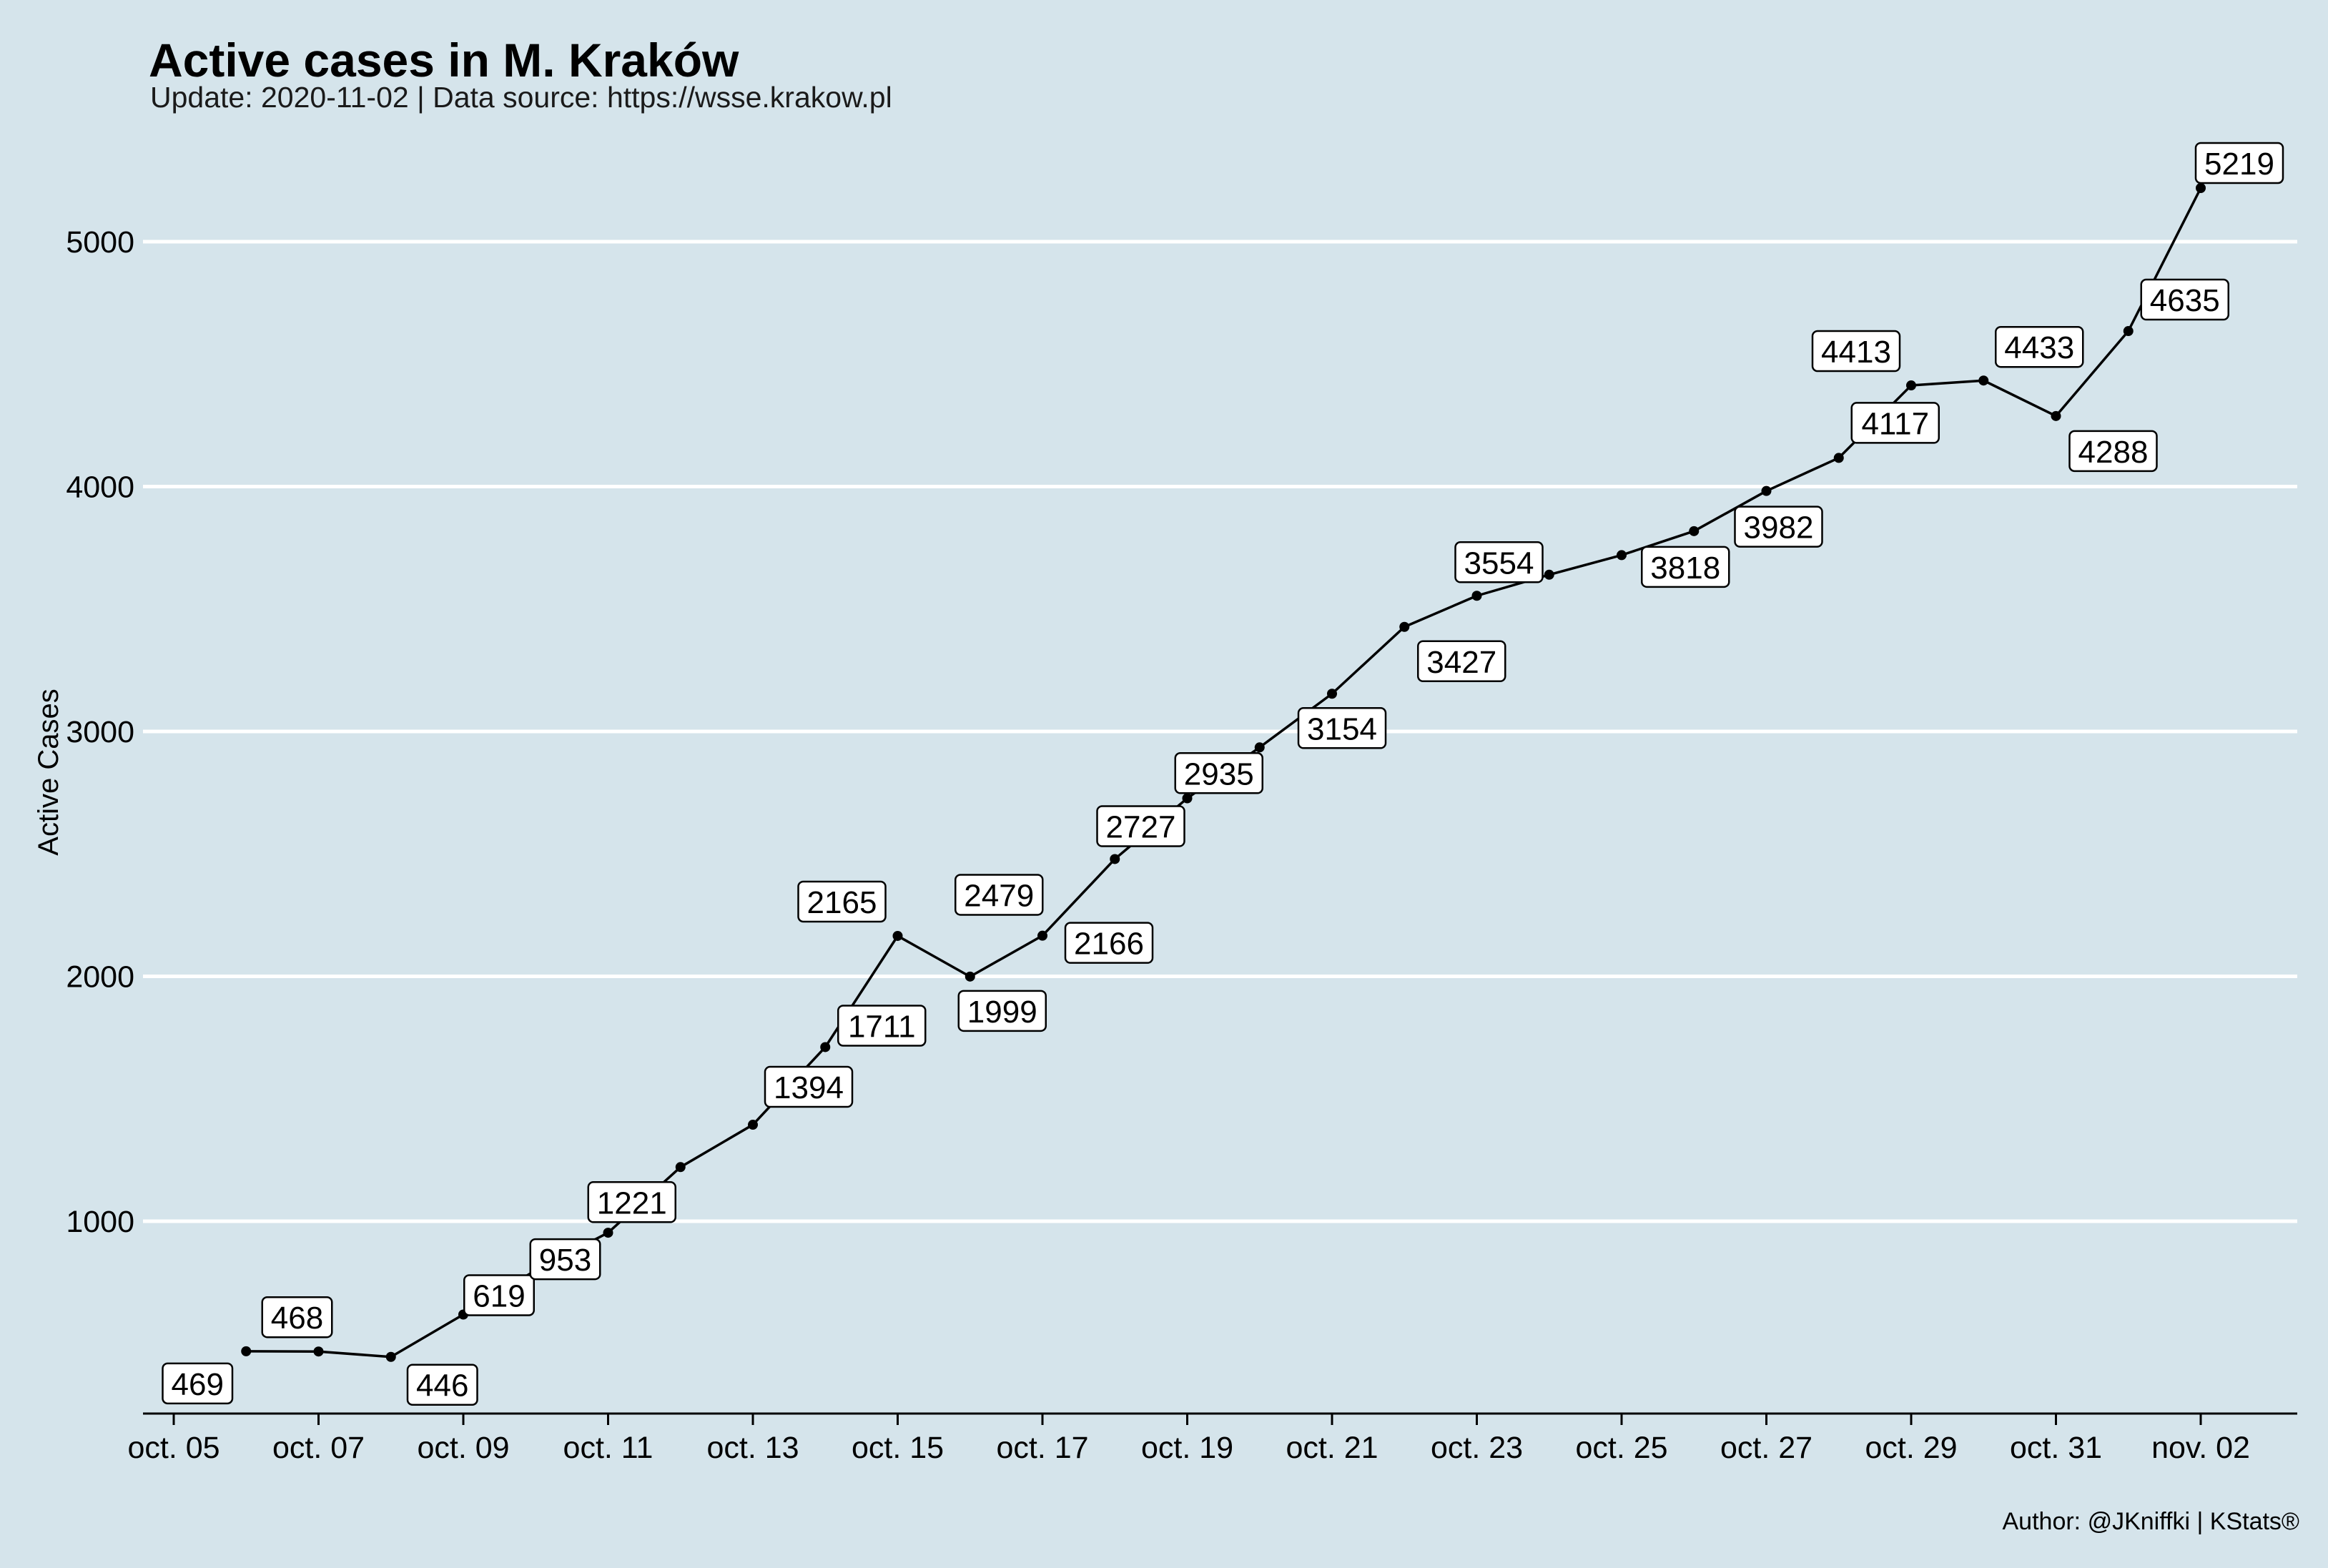  What do you see at coordinates (100, 242) in the screenshot?
I see `y-tick-label: 5000` at bounding box center [100, 242].